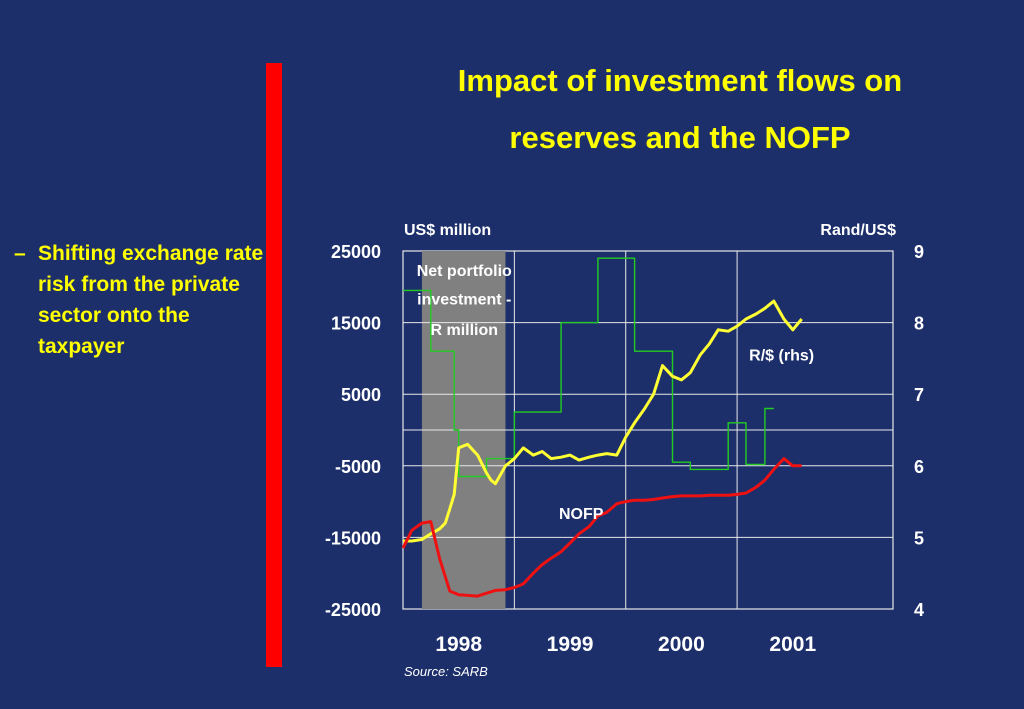  I want to click on x-tick-label: 2001, so click(792, 644).